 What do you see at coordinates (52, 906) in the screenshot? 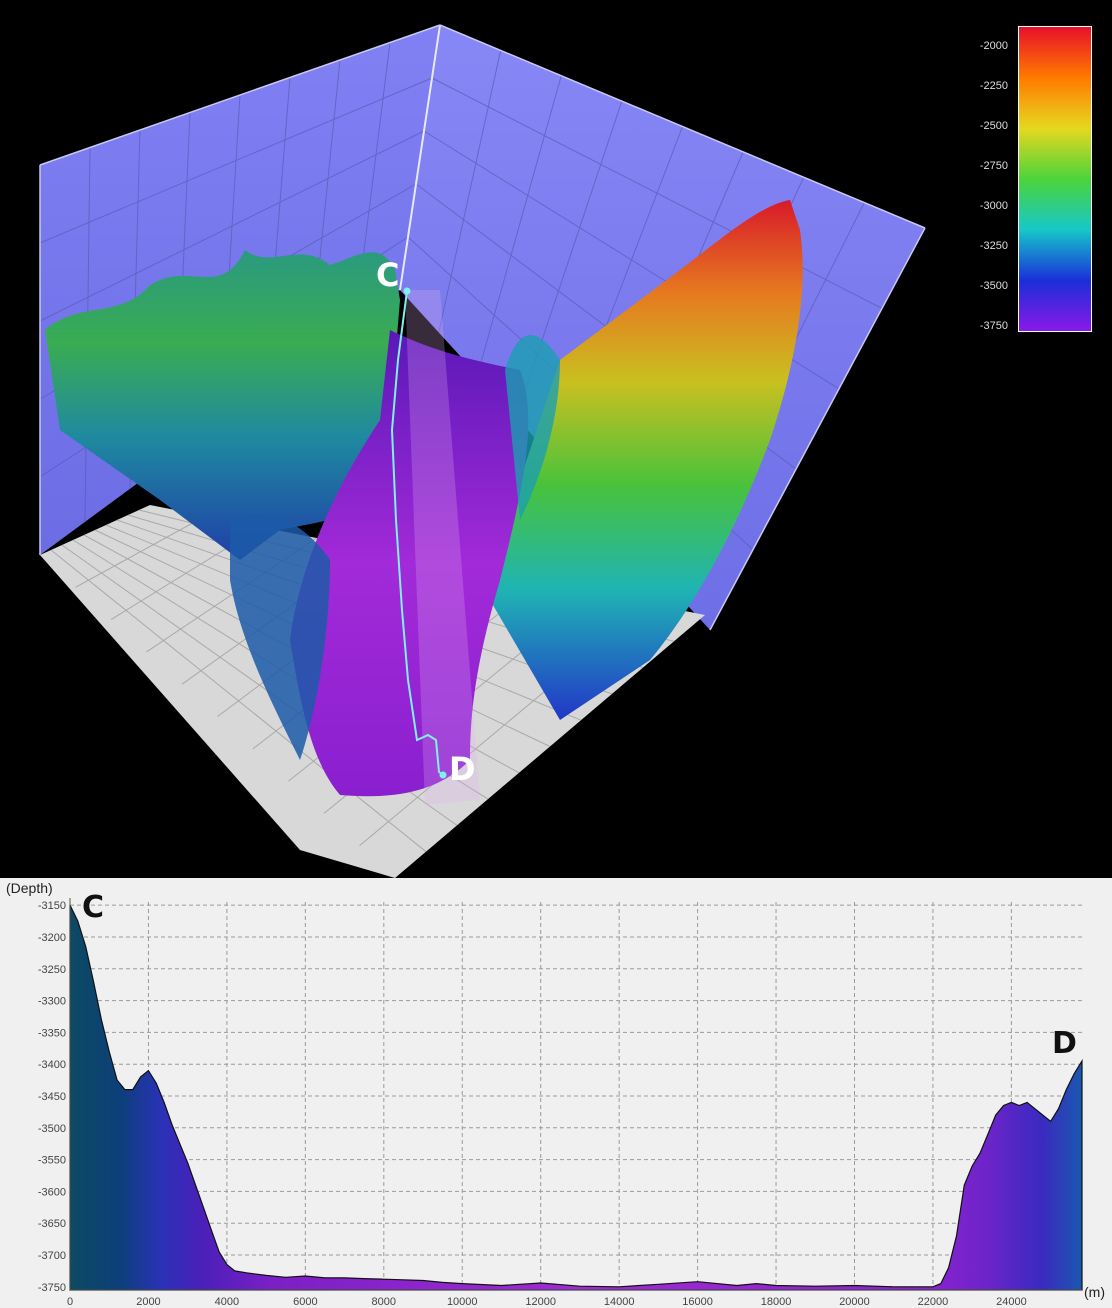
I see `y-tick-label: -3150` at bounding box center [52, 906].